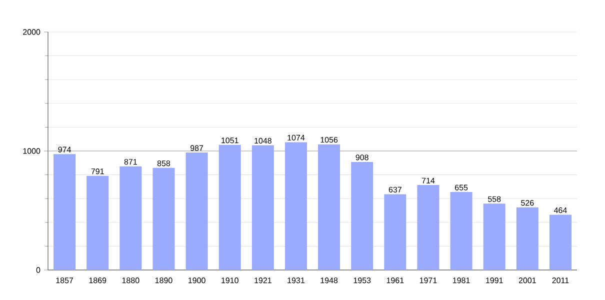 The image size is (605, 300). What do you see at coordinates (296, 281) in the screenshot?
I see `x-tick-label: 1931` at bounding box center [296, 281].